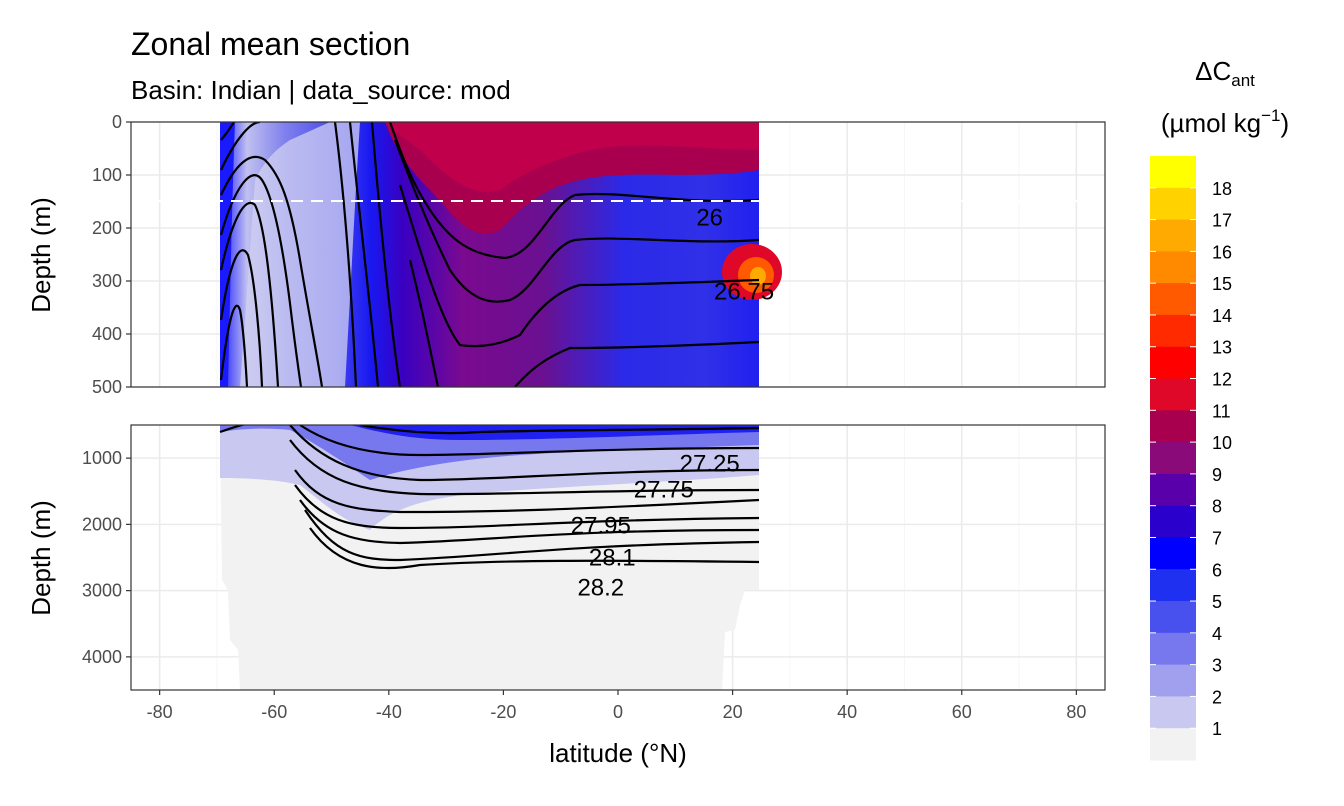  Describe the element at coordinates (102, 591) in the screenshot. I see `y-tick-label: 3000` at that location.